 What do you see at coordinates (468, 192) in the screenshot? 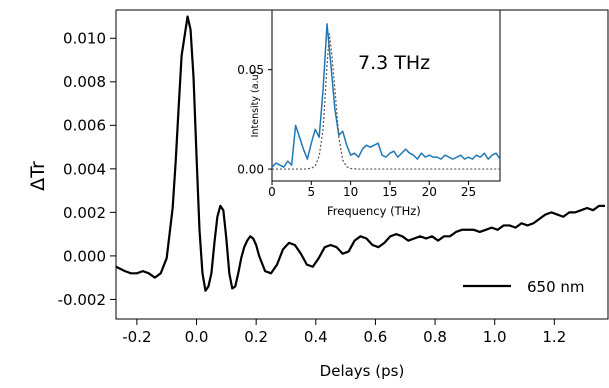
I see `inset-x-tick-label: 25` at bounding box center [468, 192].